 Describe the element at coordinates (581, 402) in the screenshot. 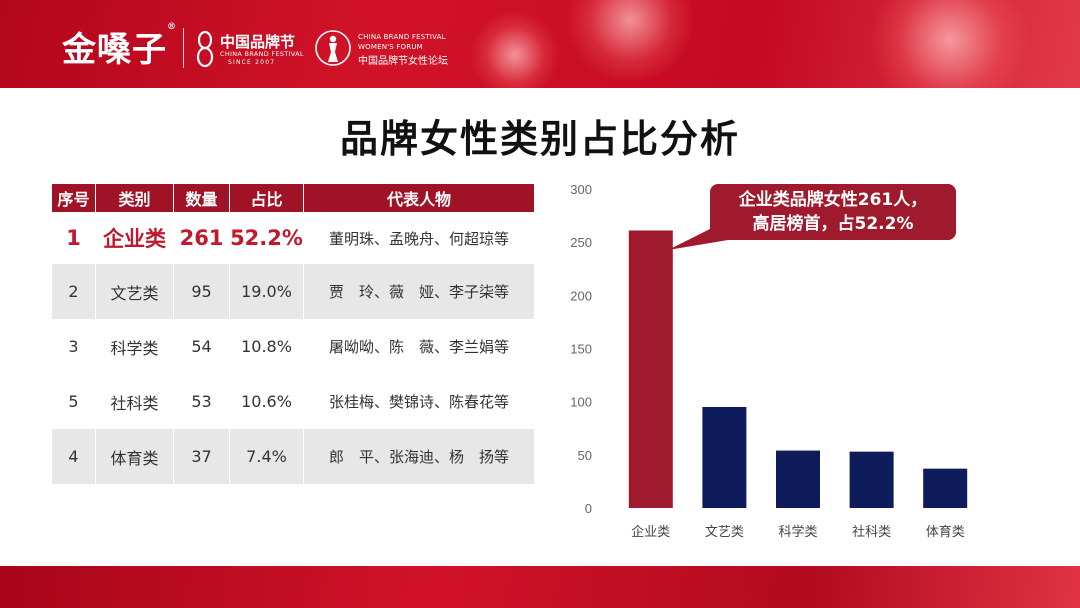

I see `y-tick-label: 100` at that location.